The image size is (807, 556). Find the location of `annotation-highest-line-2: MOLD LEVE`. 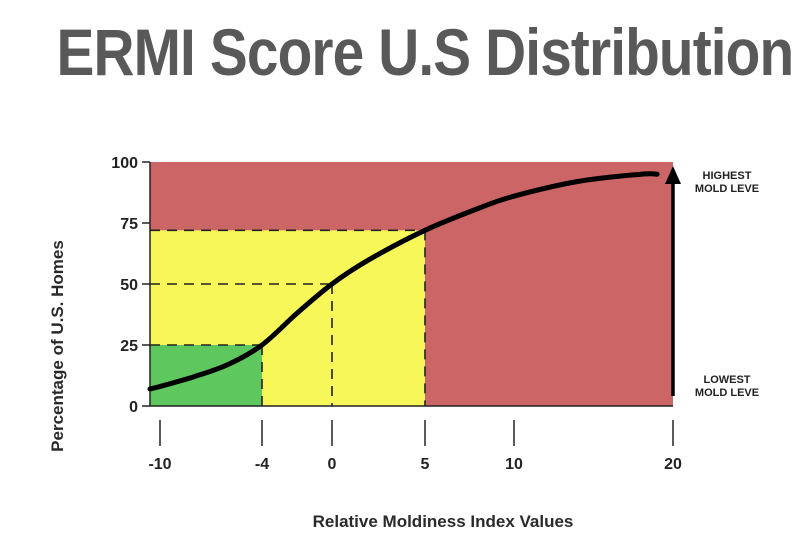

annotation-highest-line-2: MOLD LEVE is located at coordinates (727, 189).